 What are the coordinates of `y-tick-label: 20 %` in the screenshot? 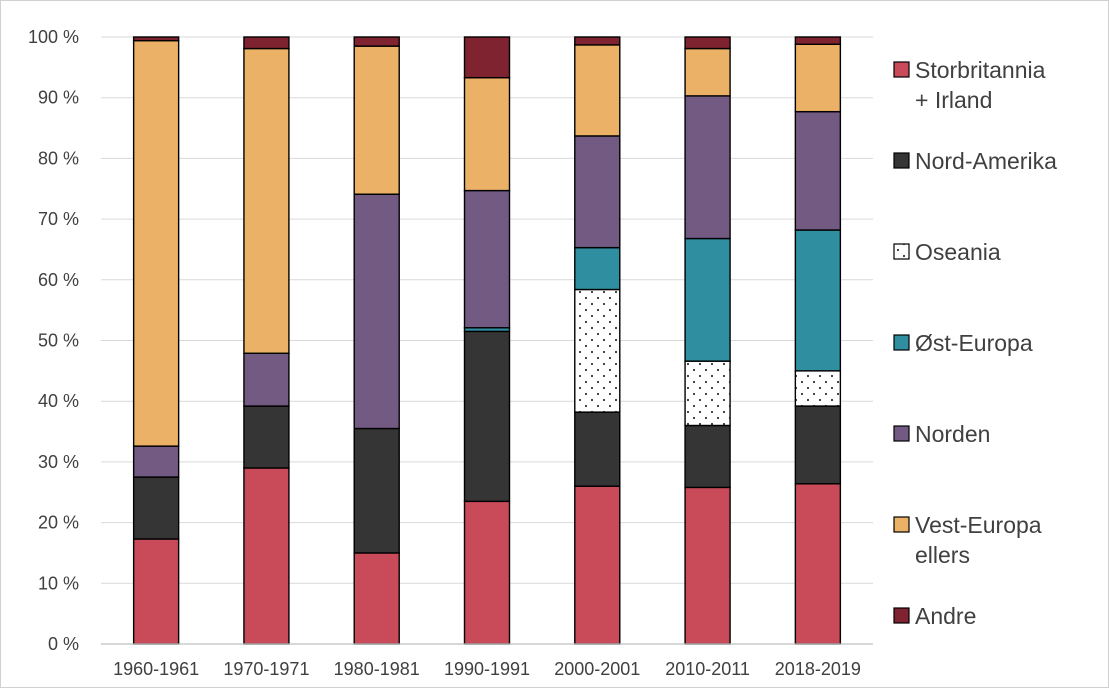 It's located at (58, 523).